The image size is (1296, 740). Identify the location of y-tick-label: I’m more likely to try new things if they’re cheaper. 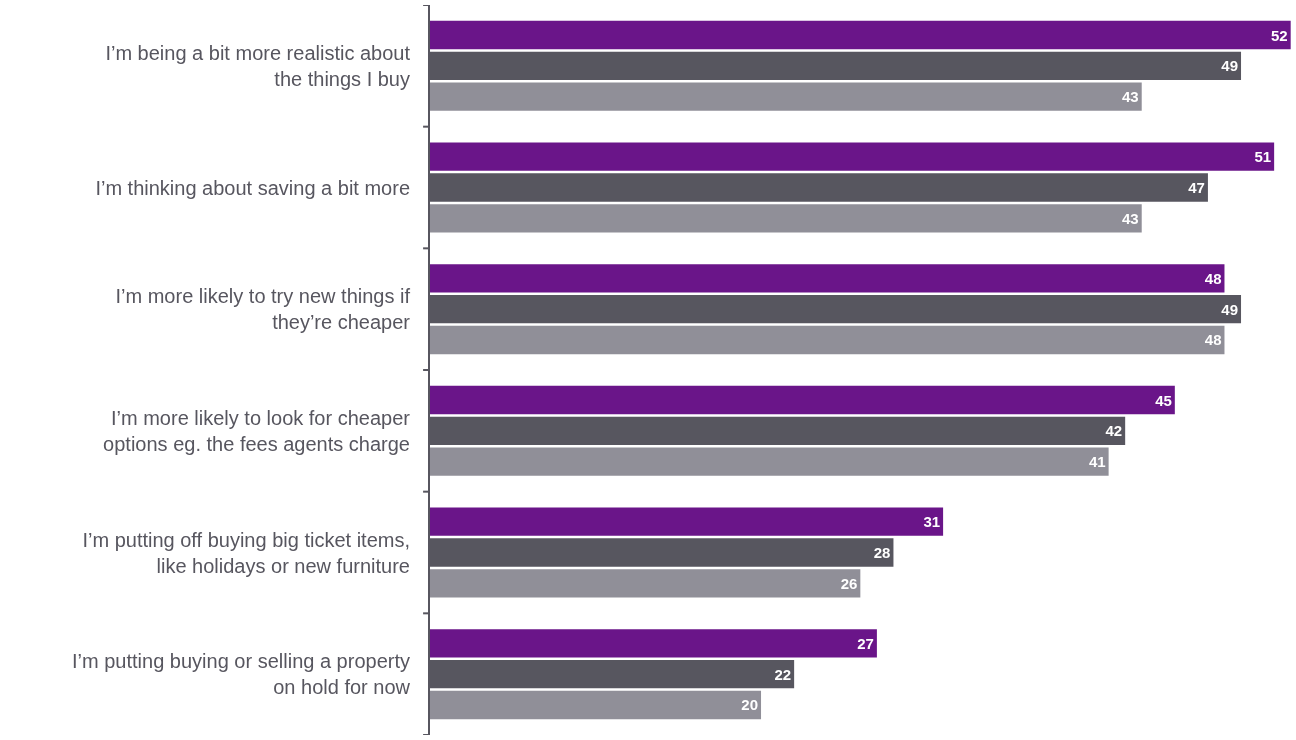
(263, 309).